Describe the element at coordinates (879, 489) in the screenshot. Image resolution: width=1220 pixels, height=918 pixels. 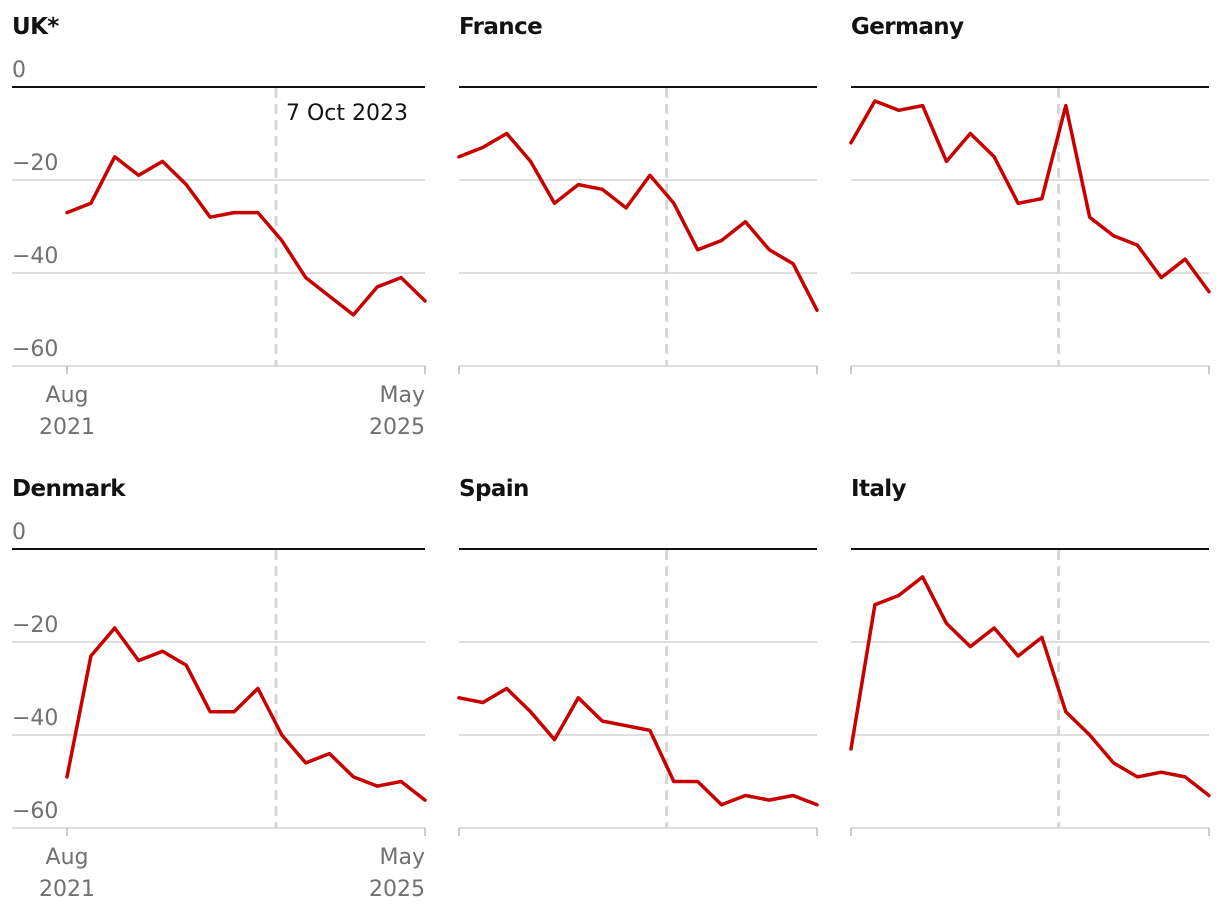
I see `panel-title: Italy` at that location.